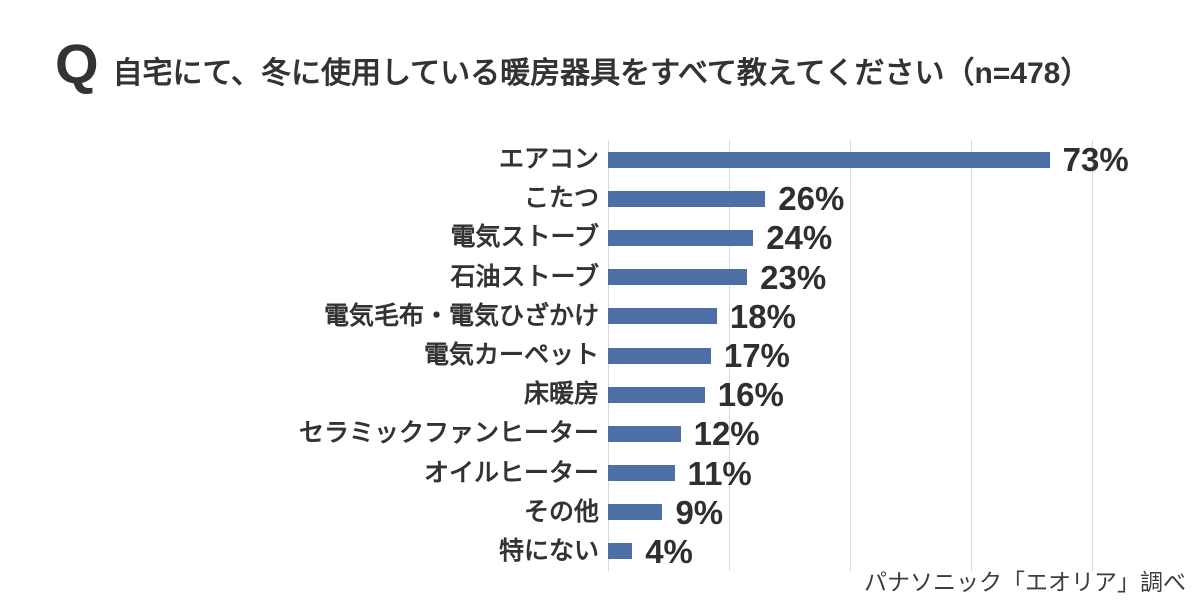 The height and width of the screenshot is (609, 1200). I want to click on category-label: 電気毛布・電気ひざかけ, so click(461, 315).